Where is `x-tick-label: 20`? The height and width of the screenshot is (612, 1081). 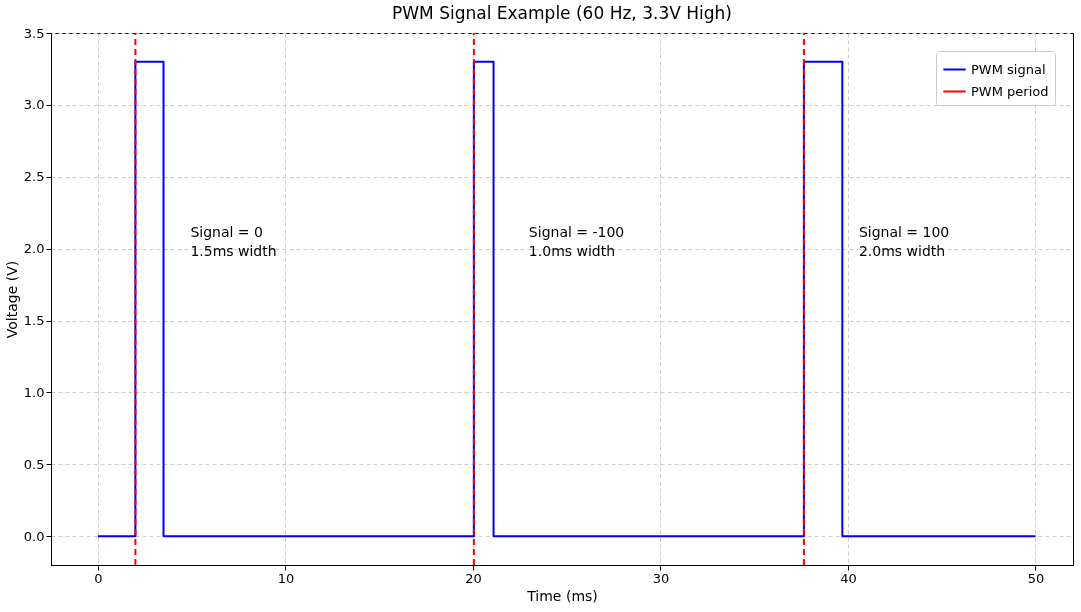
x-tick-label: 20 is located at coordinates (473, 578).